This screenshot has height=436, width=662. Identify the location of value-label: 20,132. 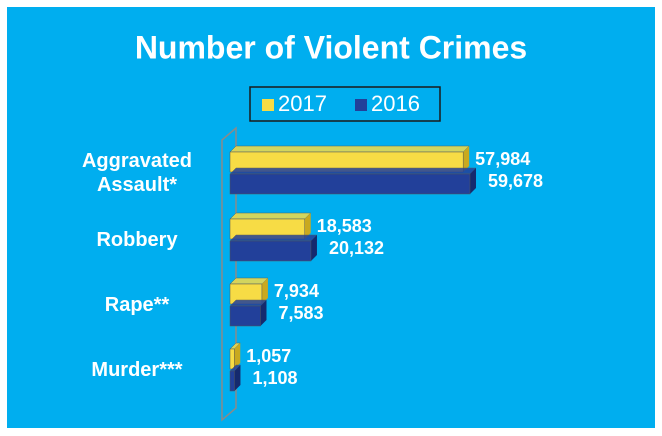
(356, 248).